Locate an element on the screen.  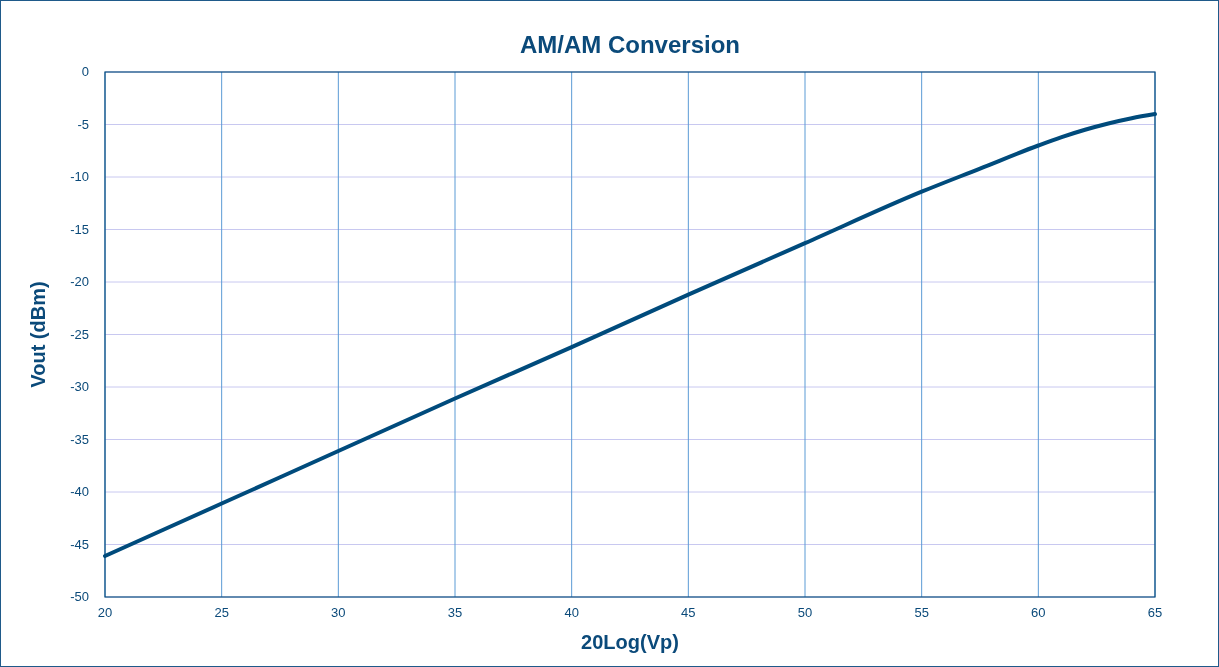
y-tick-label: -20 is located at coordinates (79, 281).